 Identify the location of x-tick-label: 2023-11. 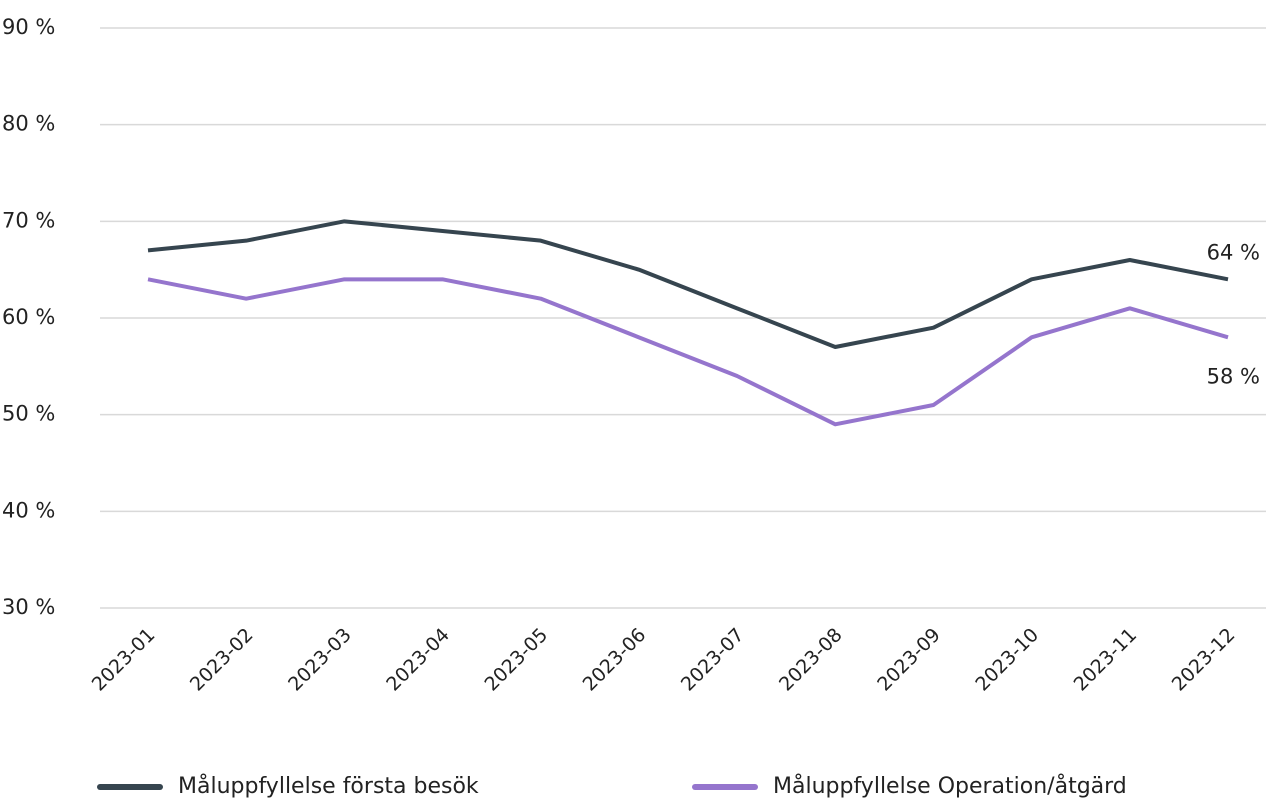
(1106, 660).